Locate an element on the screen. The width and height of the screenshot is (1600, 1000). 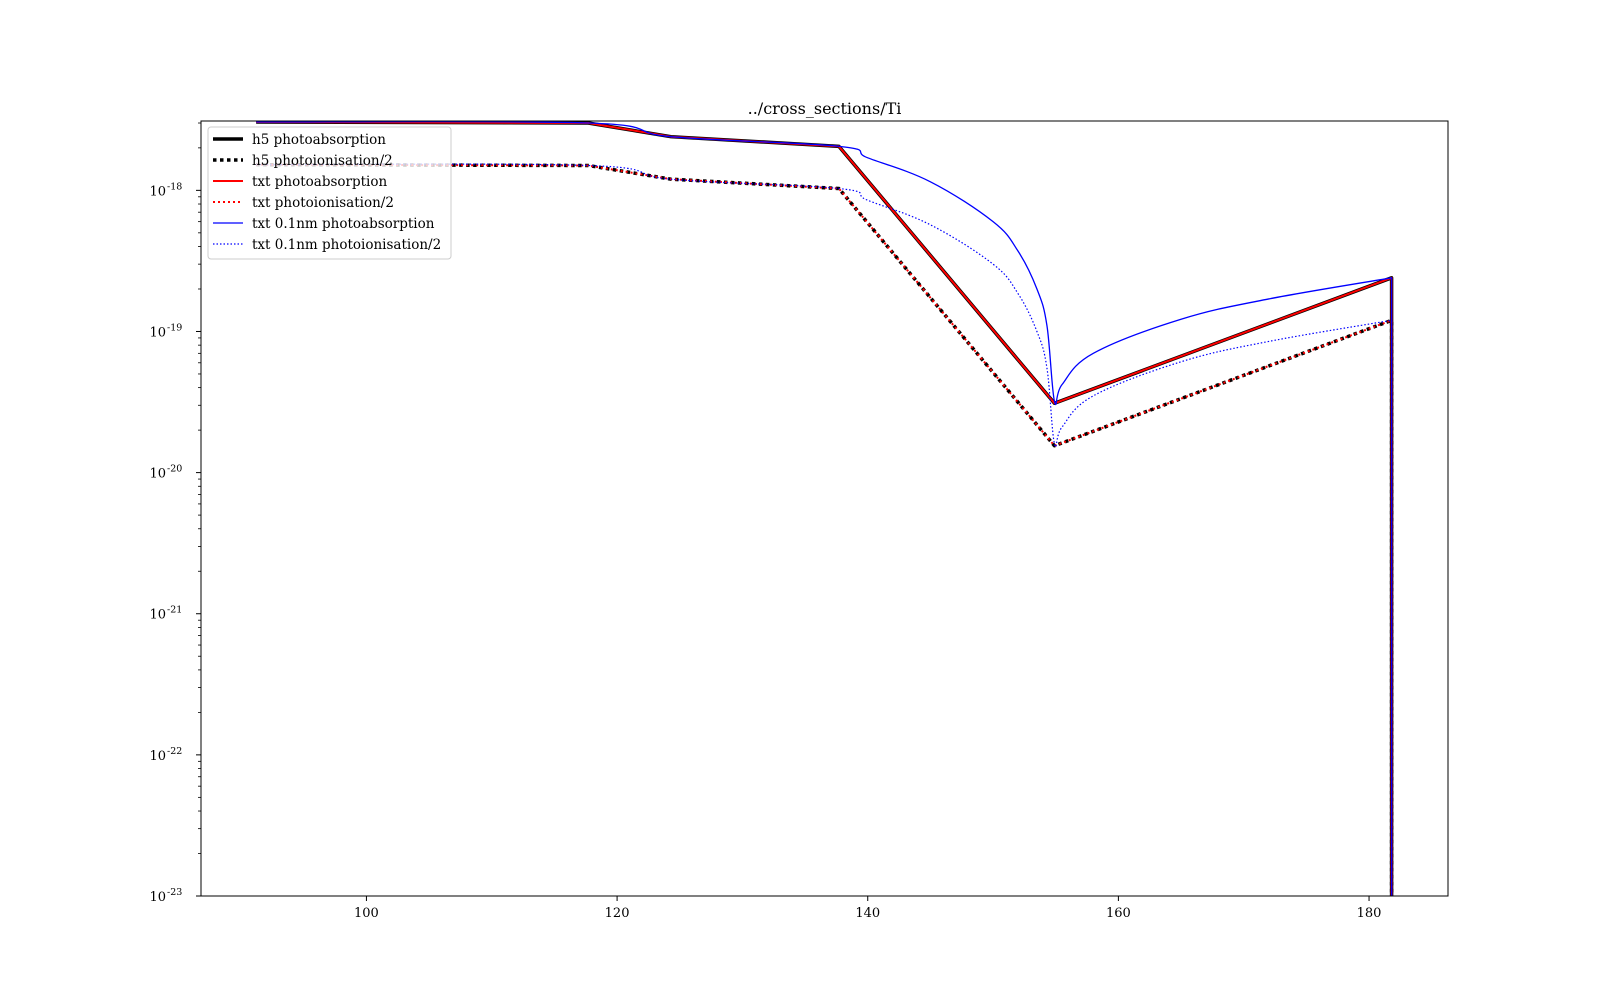
legend-label: txt 0.1nm photoionisation/2 is located at coordinates (346, 245).